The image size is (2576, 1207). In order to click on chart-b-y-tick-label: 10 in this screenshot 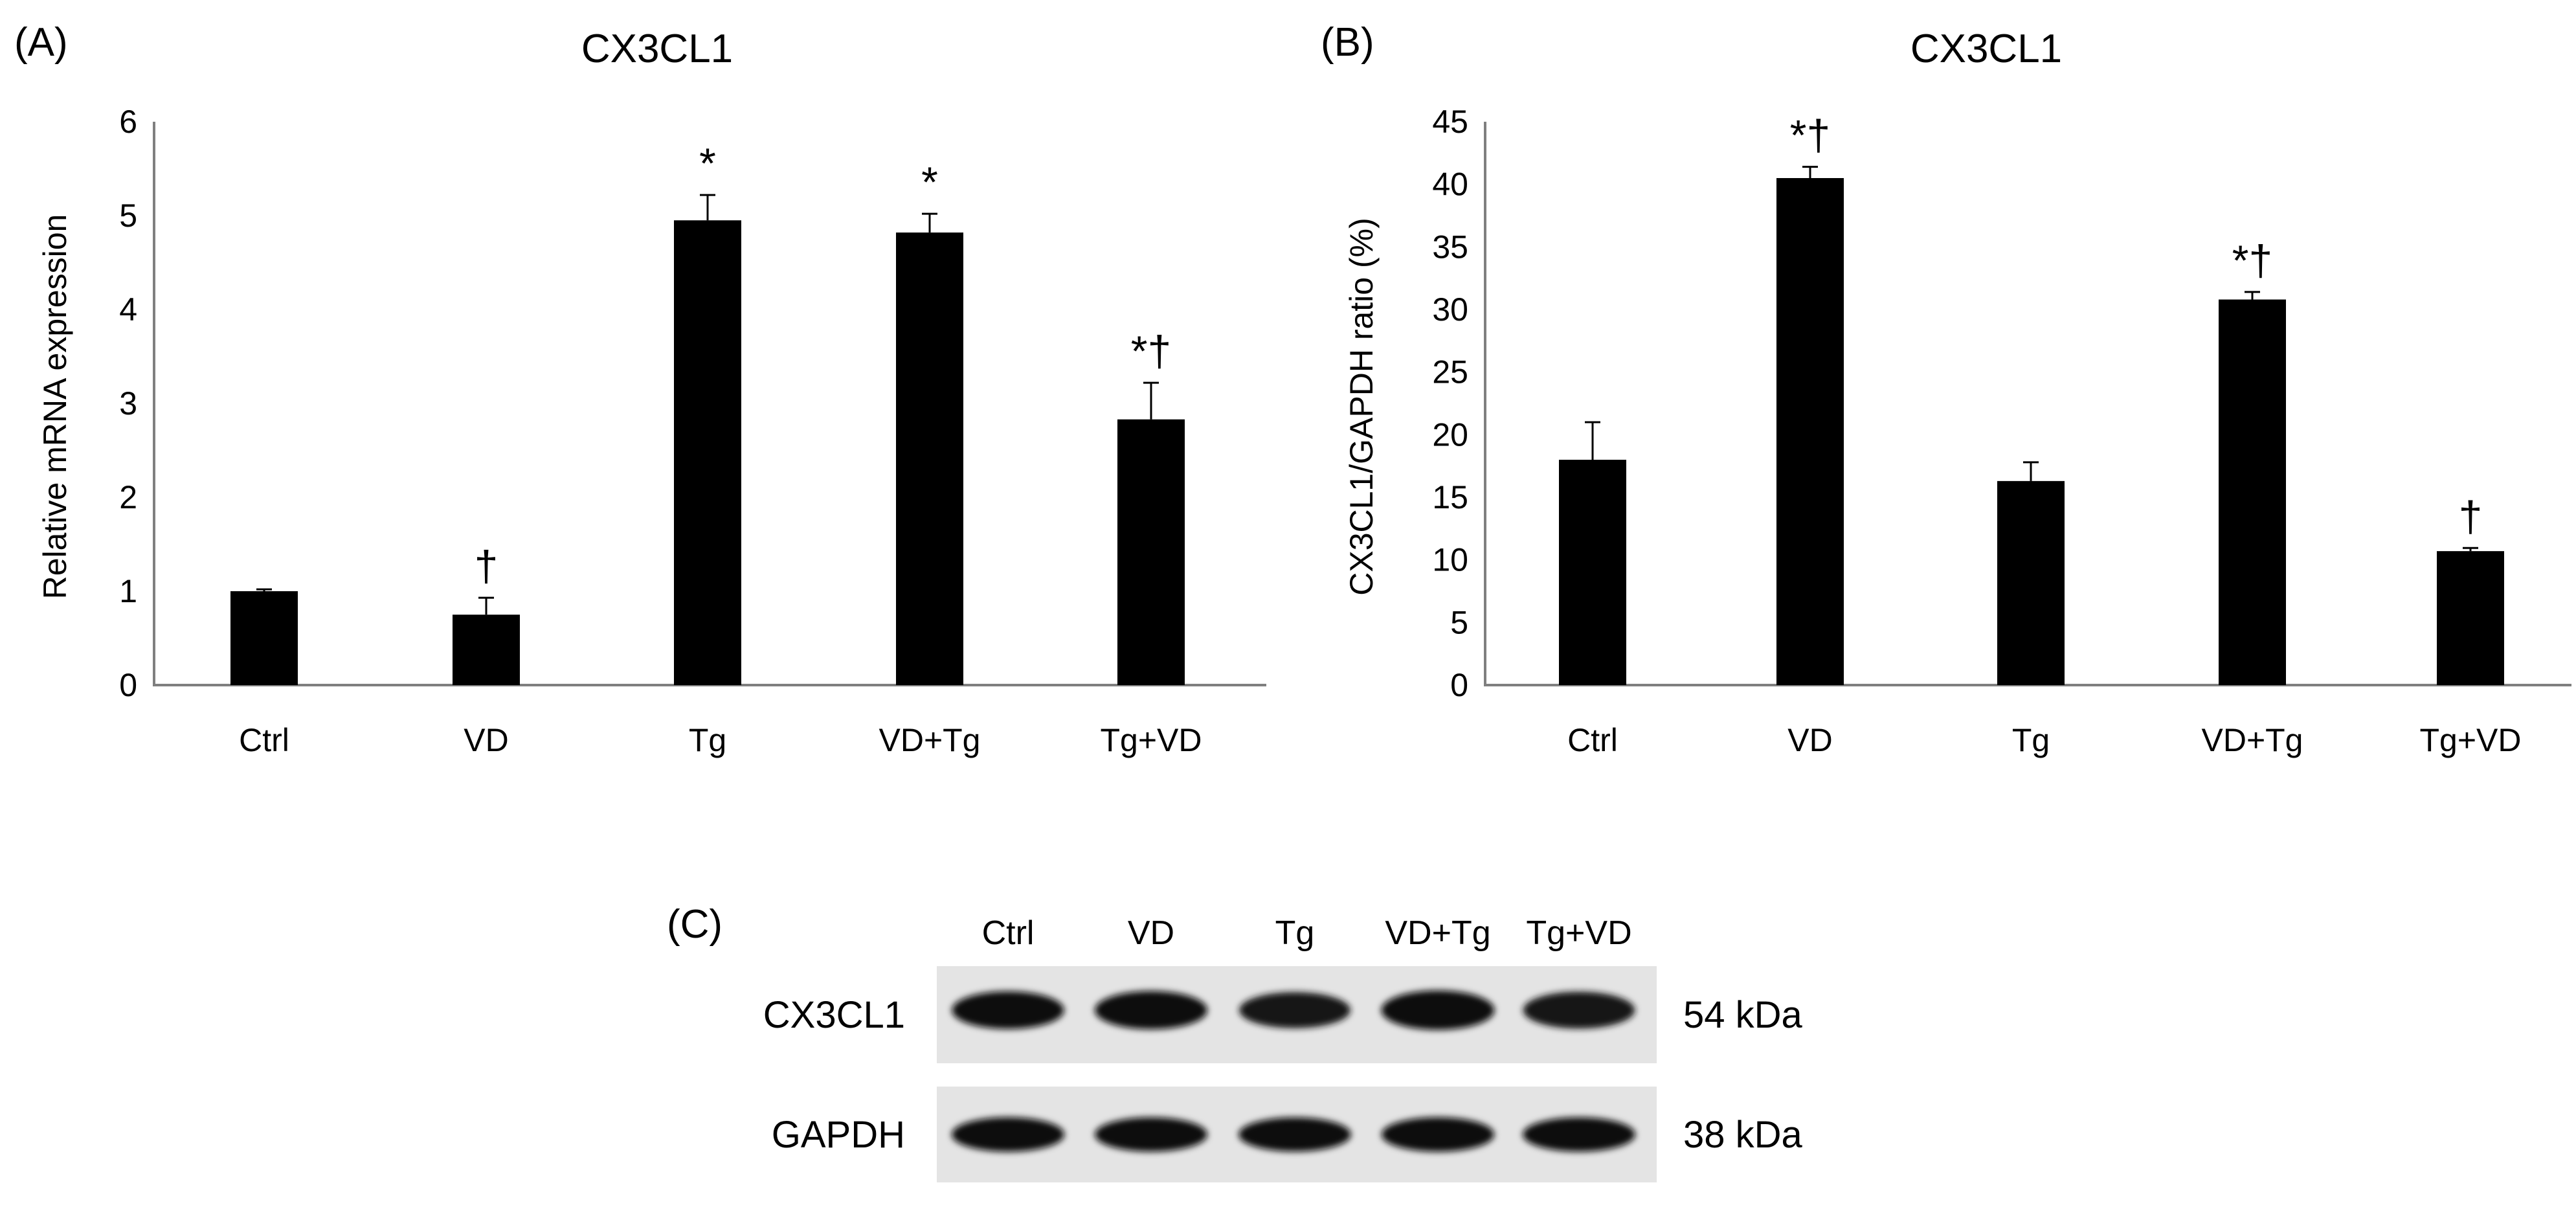, I will do `click(1450, 560)`.